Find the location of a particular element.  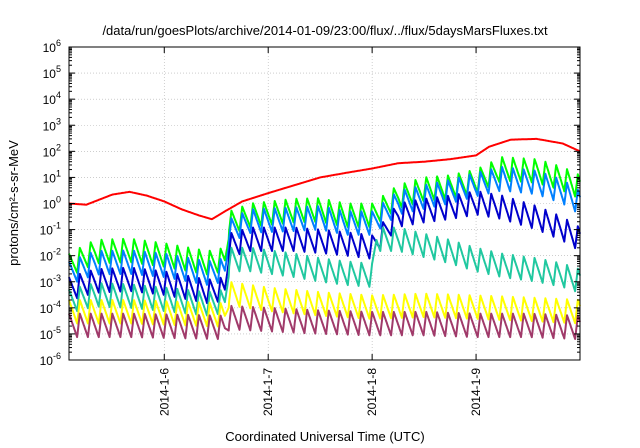

y-tick-label: 10⁴ is located at coordinates (52, 98).